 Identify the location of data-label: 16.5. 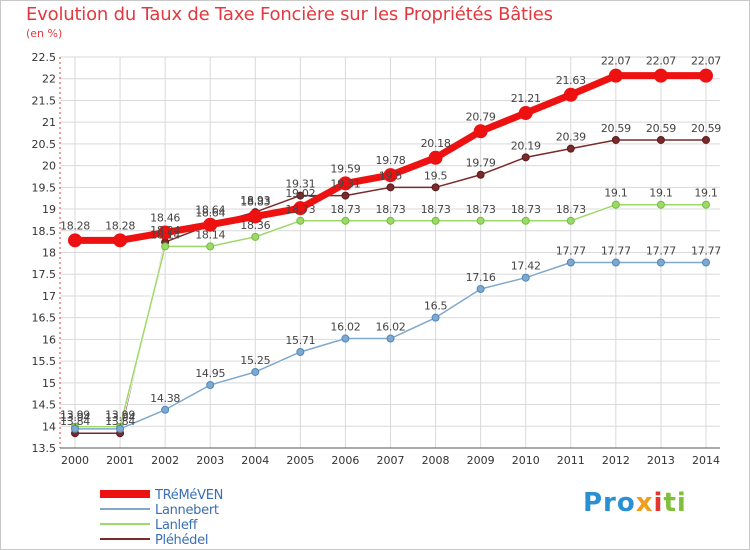
(436, 306).